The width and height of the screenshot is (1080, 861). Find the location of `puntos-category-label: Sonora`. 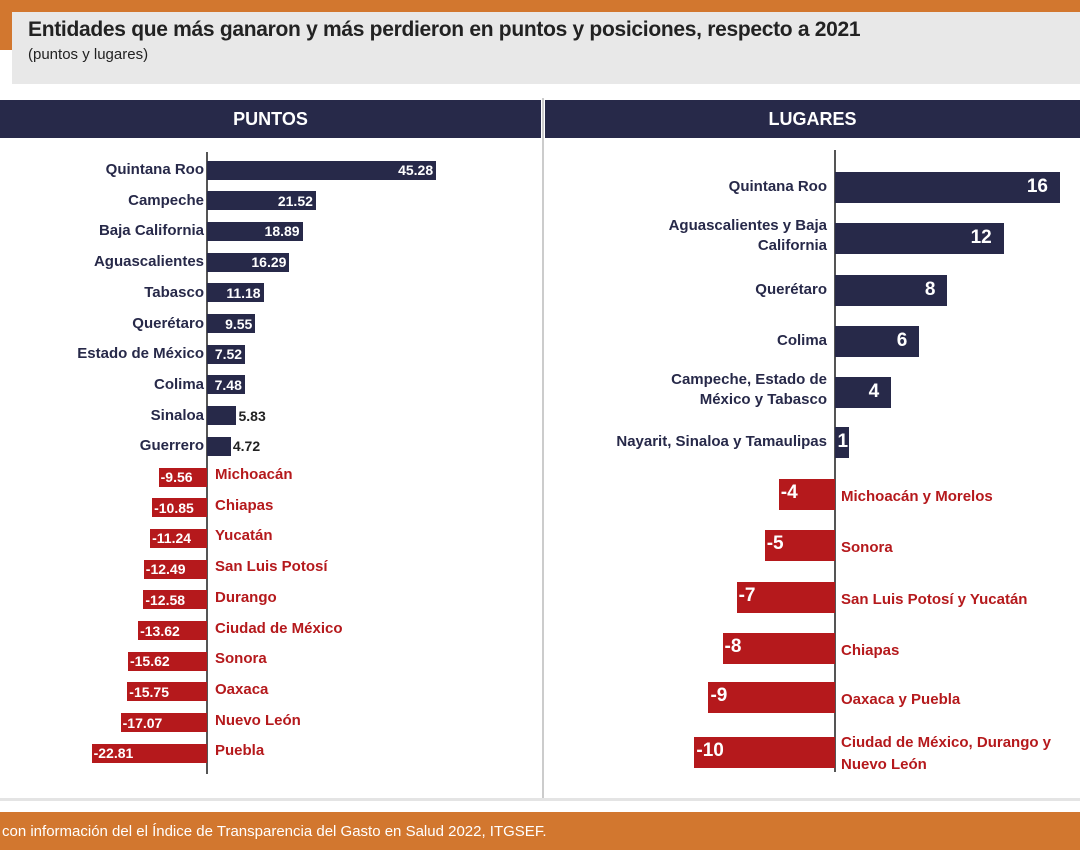

puntos-category-label: Sonora is located at coordinates (241, 659).